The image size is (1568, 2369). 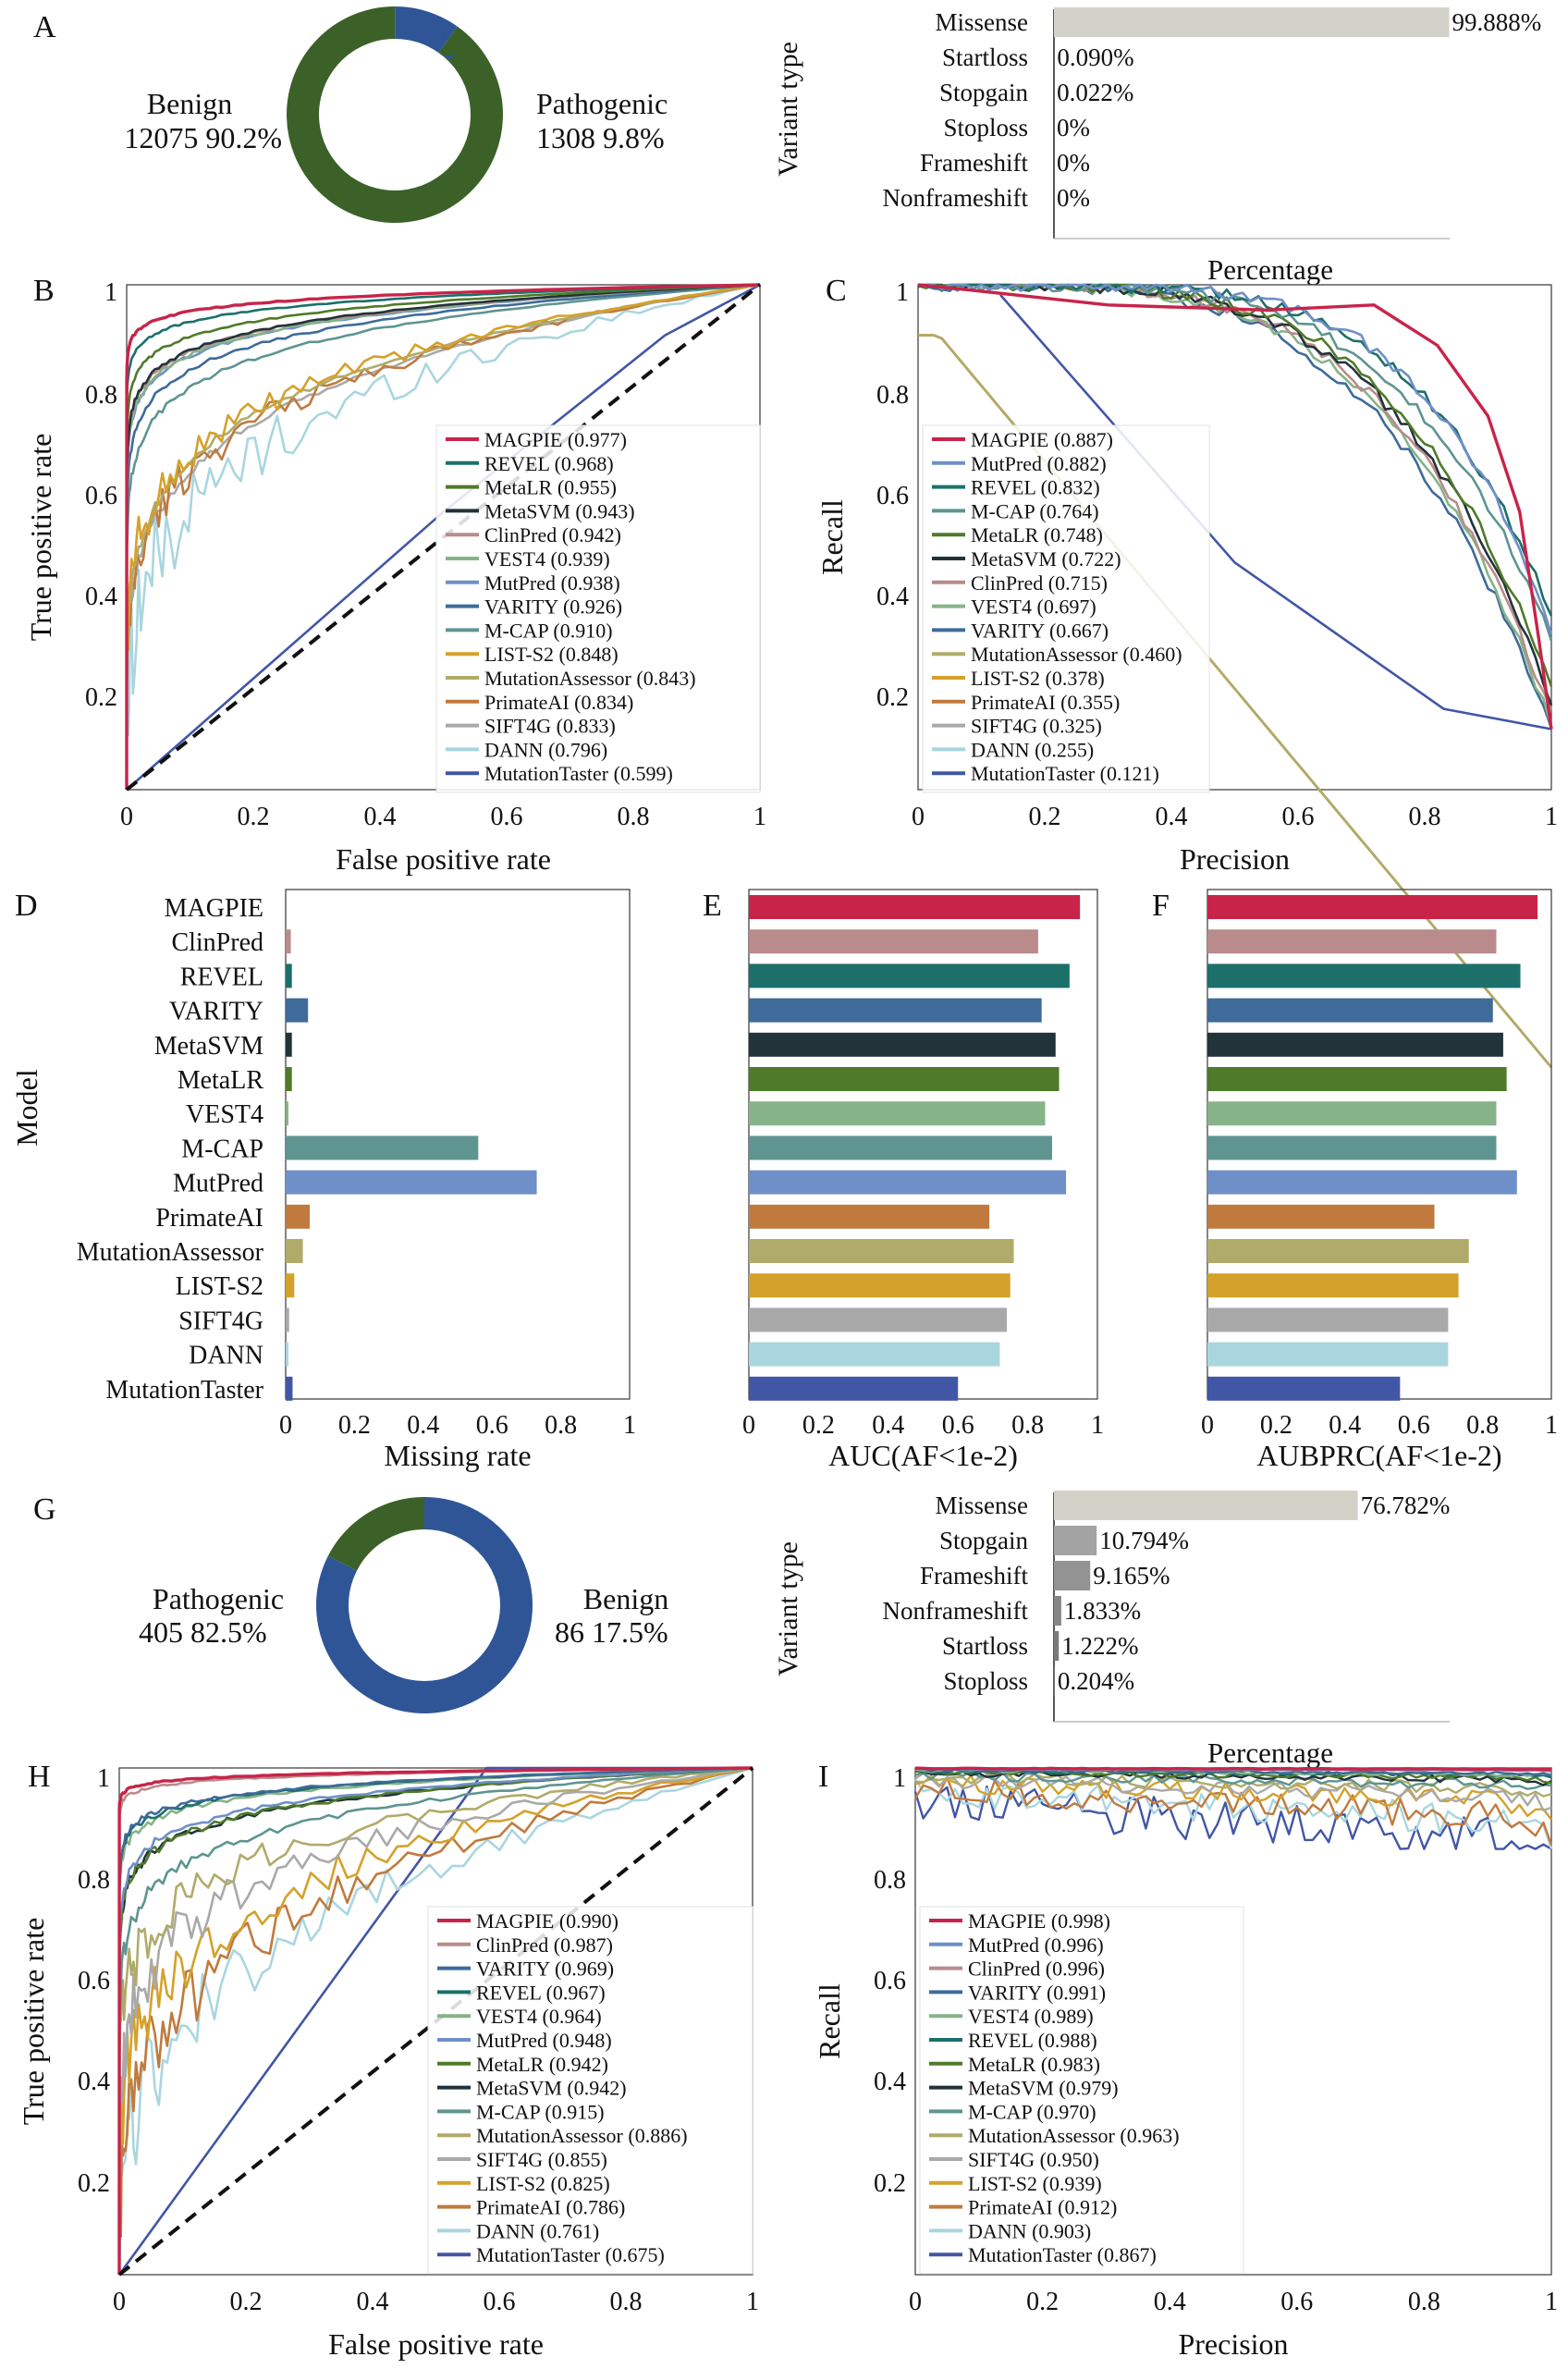 I want to click on legend-entry: MutationAssessor (0.843), so click(x=590, y=678).